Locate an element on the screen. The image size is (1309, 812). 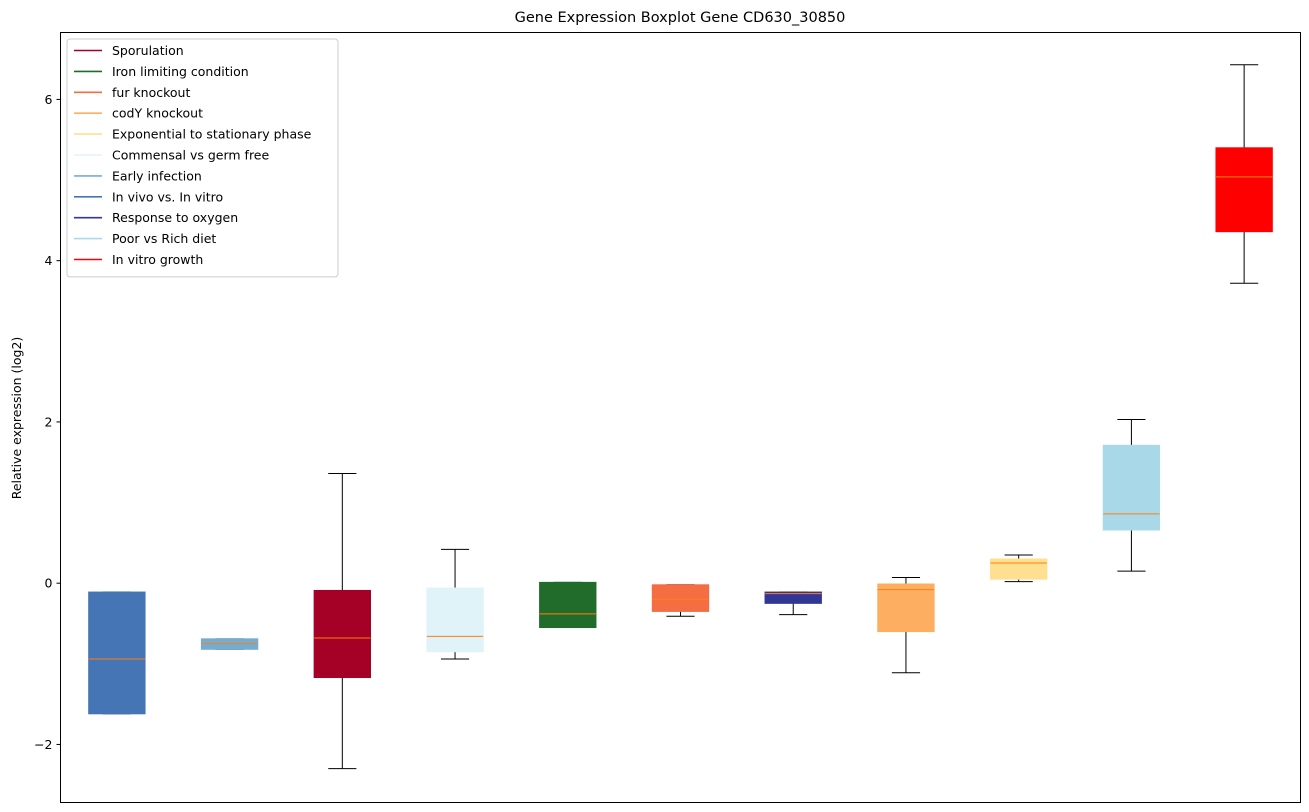
y-tick-label: 4 is located at coordinates (49, 260).